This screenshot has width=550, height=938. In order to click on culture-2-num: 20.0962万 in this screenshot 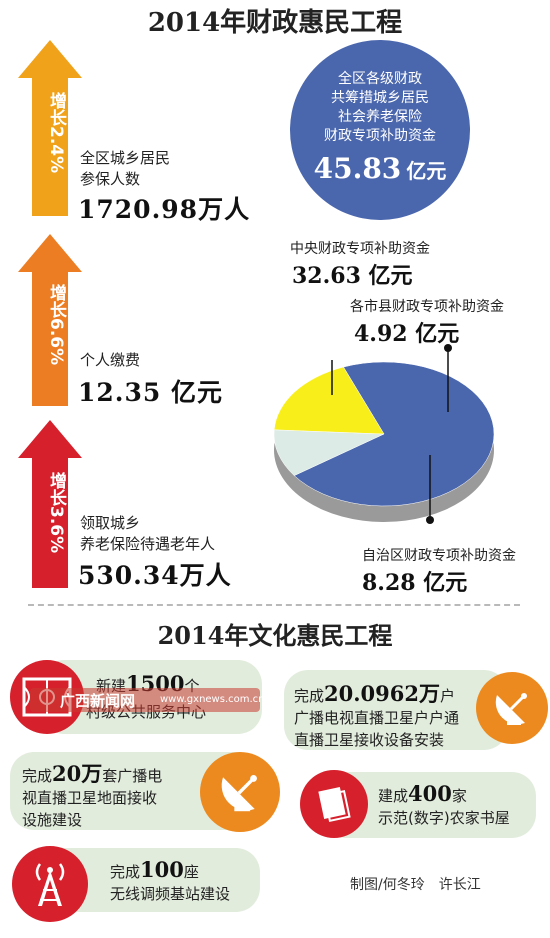, I will do `click(382, 693)`.